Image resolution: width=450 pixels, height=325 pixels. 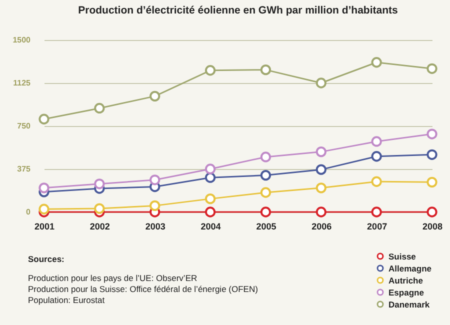 I want to click on y-tick-label: 375, so click(x=24, y=169).